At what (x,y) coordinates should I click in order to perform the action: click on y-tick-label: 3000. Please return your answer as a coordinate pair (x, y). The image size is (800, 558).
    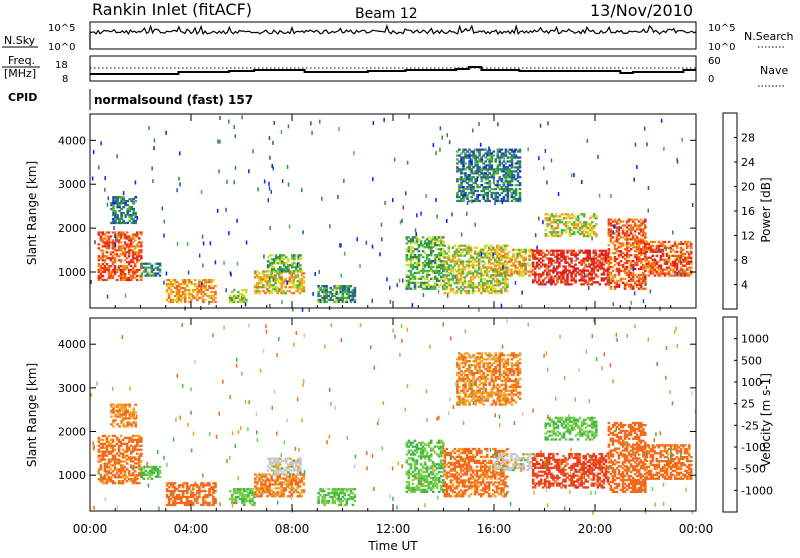
    Looking at the image, I should click on (72, 184).